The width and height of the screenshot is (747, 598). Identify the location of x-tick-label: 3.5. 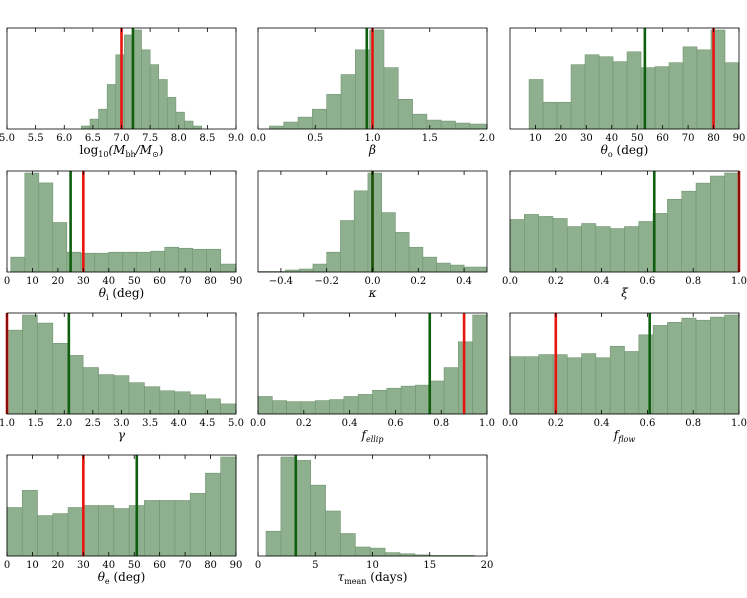
(150, 423).